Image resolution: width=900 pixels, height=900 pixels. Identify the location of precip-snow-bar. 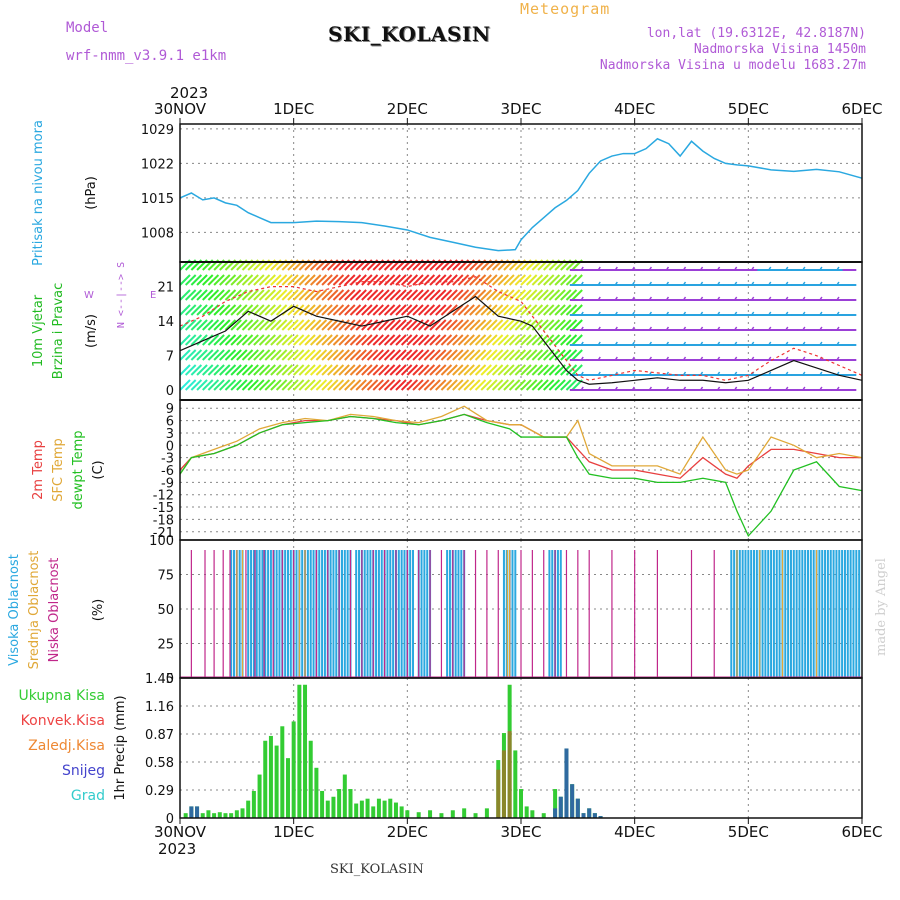
(583, 815).